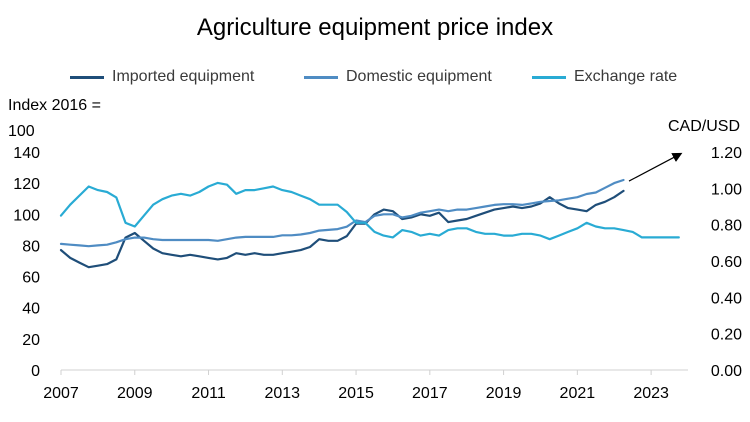 The width and height of the screenshot is (750, 422). What do you see at coordinates (54, 105) in the screenshot?
I see `left-axis-title-line1: Index 2016 =` at bounding box center [54, 105].